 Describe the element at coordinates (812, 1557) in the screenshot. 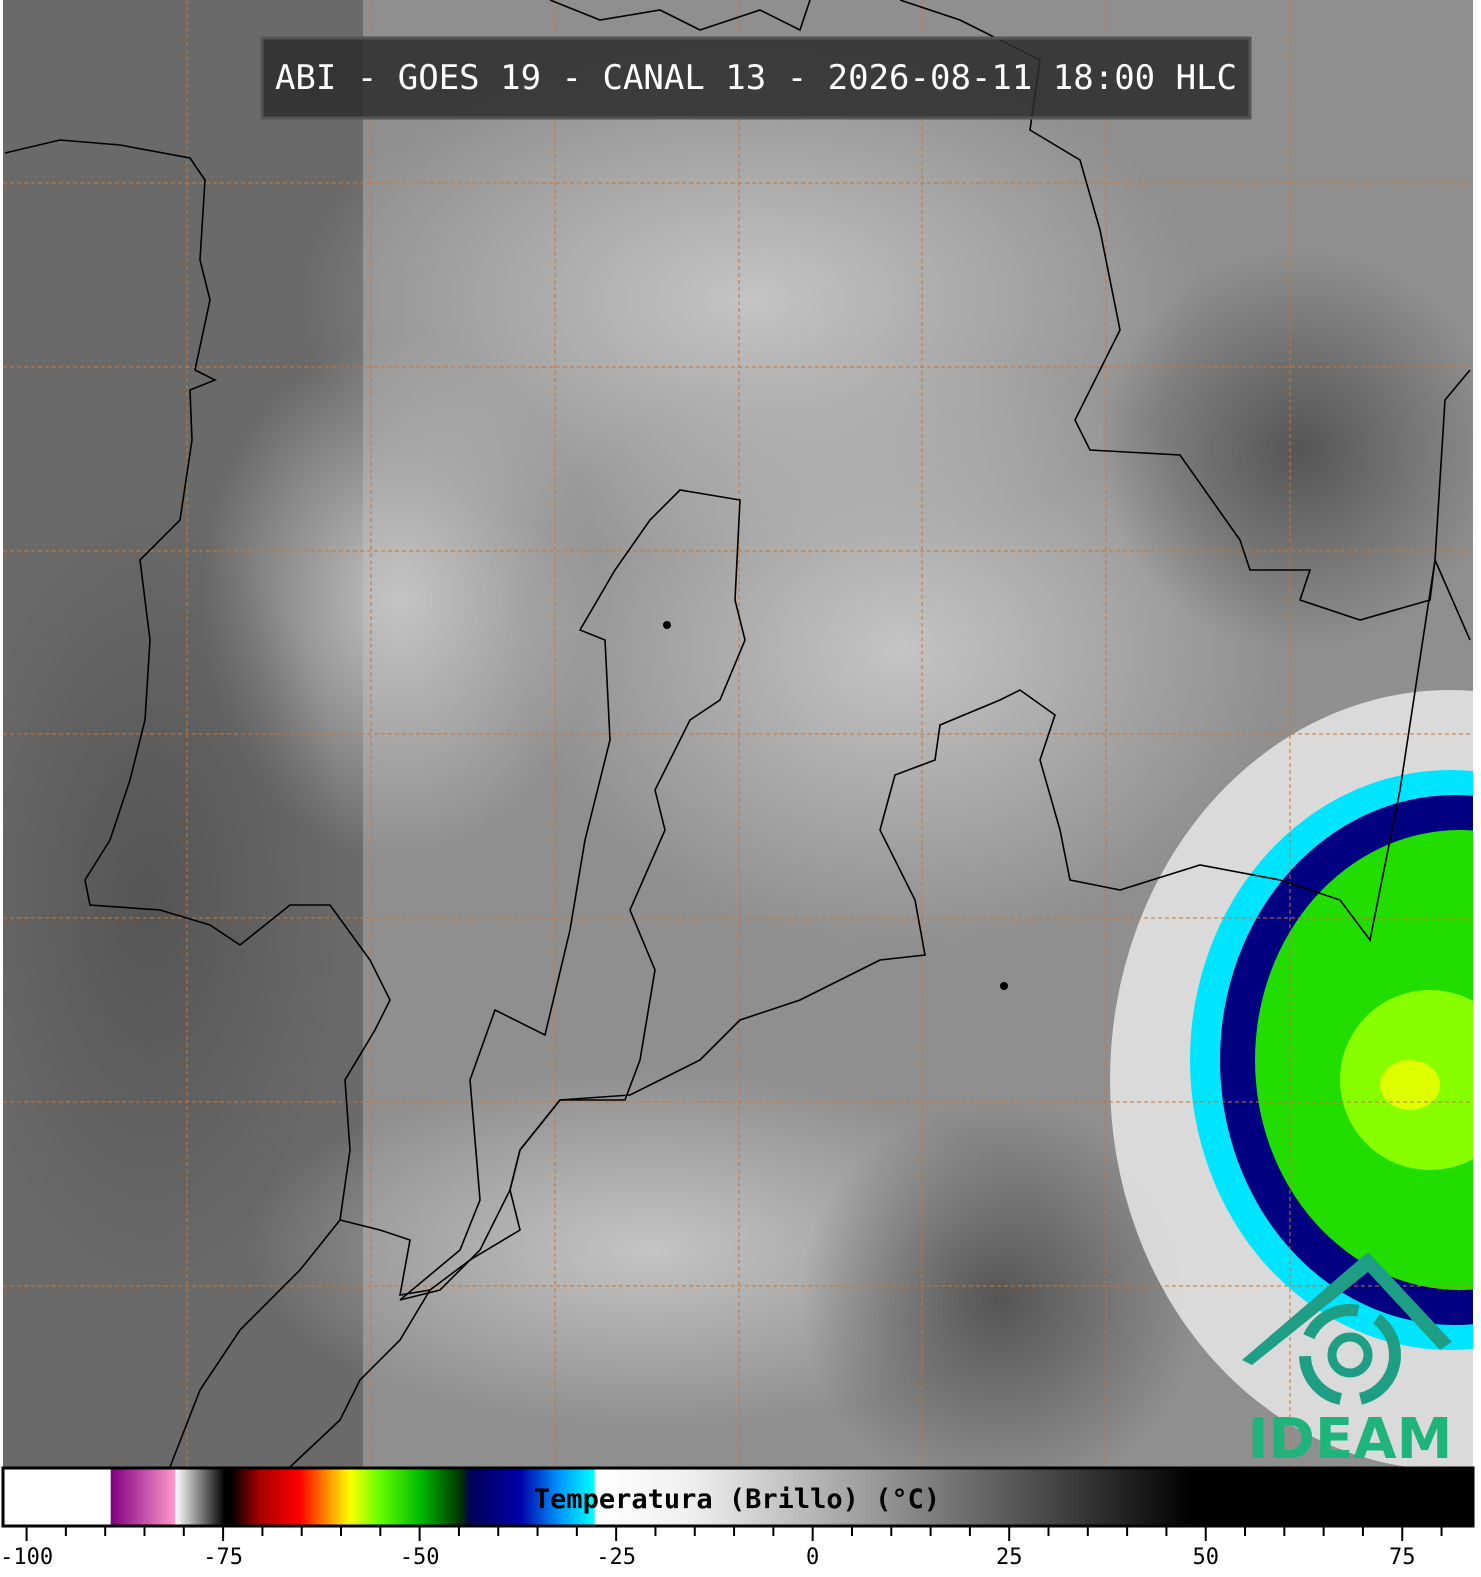

I see `tick-label: 0` at that location.